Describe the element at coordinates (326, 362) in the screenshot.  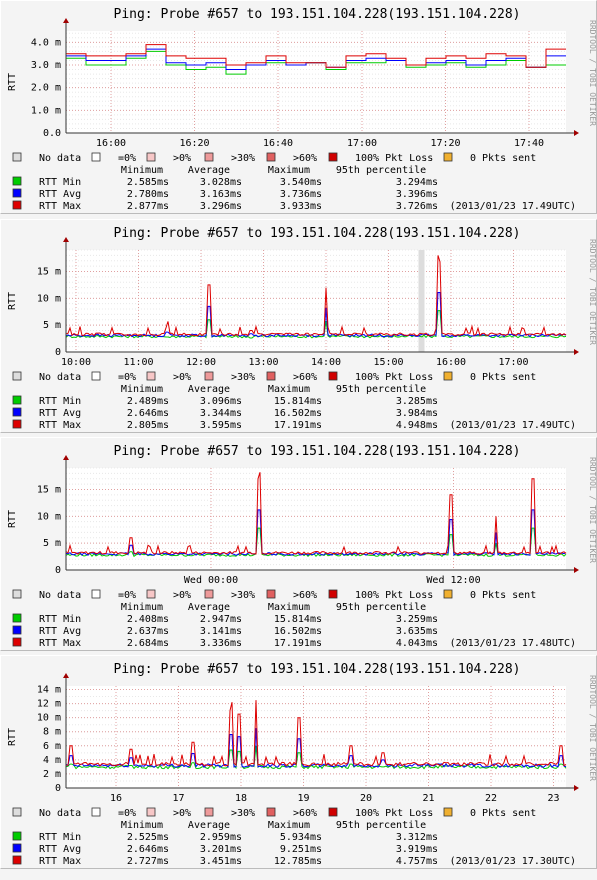
I see `x-tick-label: 14:00` at that location.